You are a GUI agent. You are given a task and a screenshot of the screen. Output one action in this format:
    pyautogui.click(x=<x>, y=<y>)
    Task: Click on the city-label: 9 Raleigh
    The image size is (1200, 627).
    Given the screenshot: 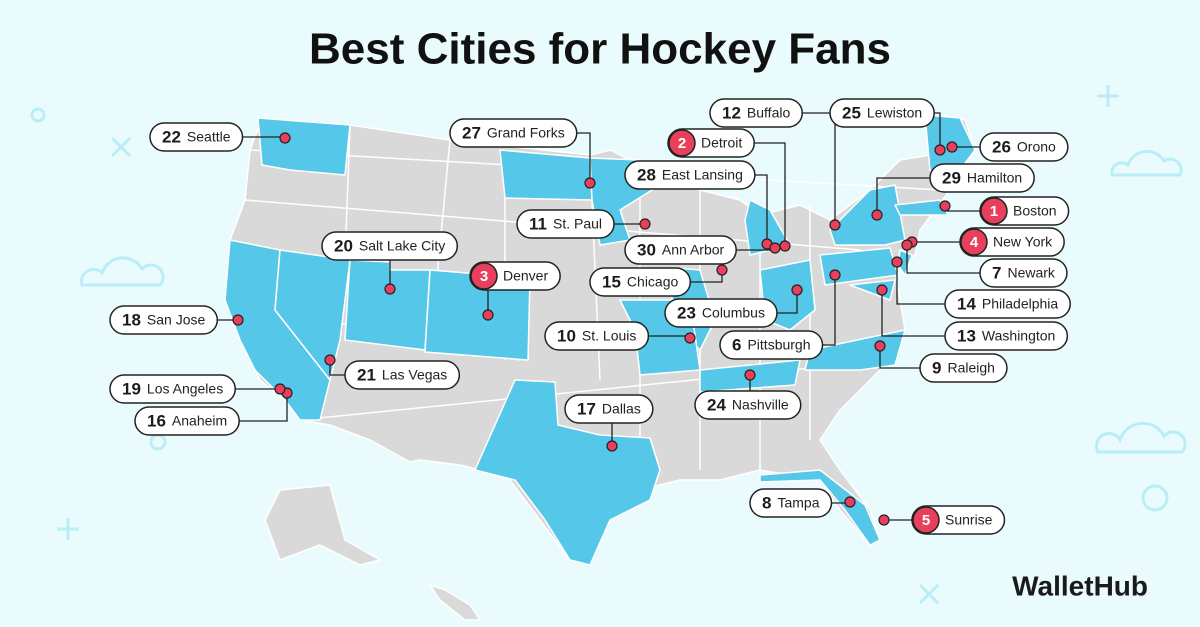 What is the action you would take?
    pyautogui.click(x=963, y=368)
    